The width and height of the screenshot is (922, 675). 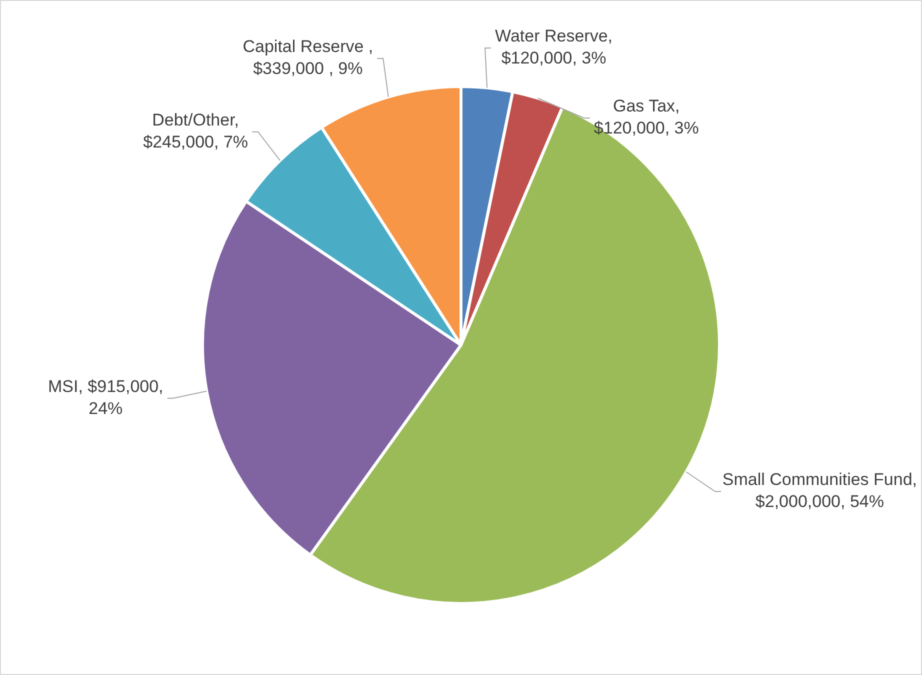 What do you see at coordinates (195, 131) in the screenshot?
I see `slice-label: Debt/Other, $245,000, 7%` at bounding box center [195, 131].